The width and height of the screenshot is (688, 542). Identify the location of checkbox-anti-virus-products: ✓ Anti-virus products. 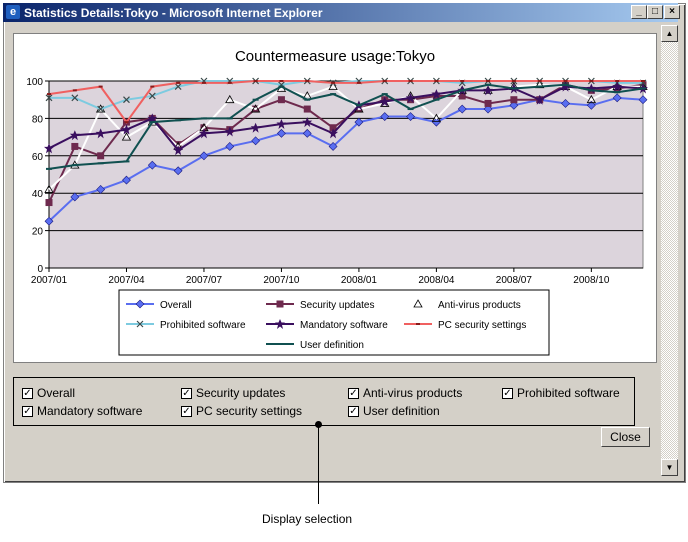
(405, 393).